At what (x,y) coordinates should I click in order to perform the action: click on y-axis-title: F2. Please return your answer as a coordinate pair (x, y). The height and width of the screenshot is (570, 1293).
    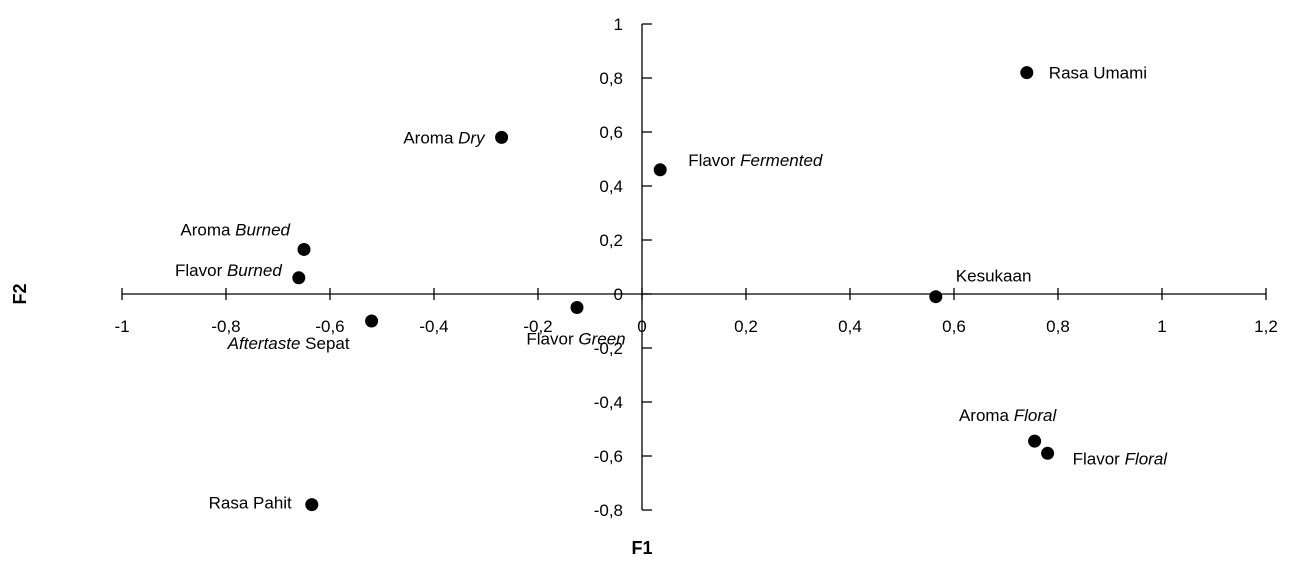
    Looking at the image, I should click on (20, 293).